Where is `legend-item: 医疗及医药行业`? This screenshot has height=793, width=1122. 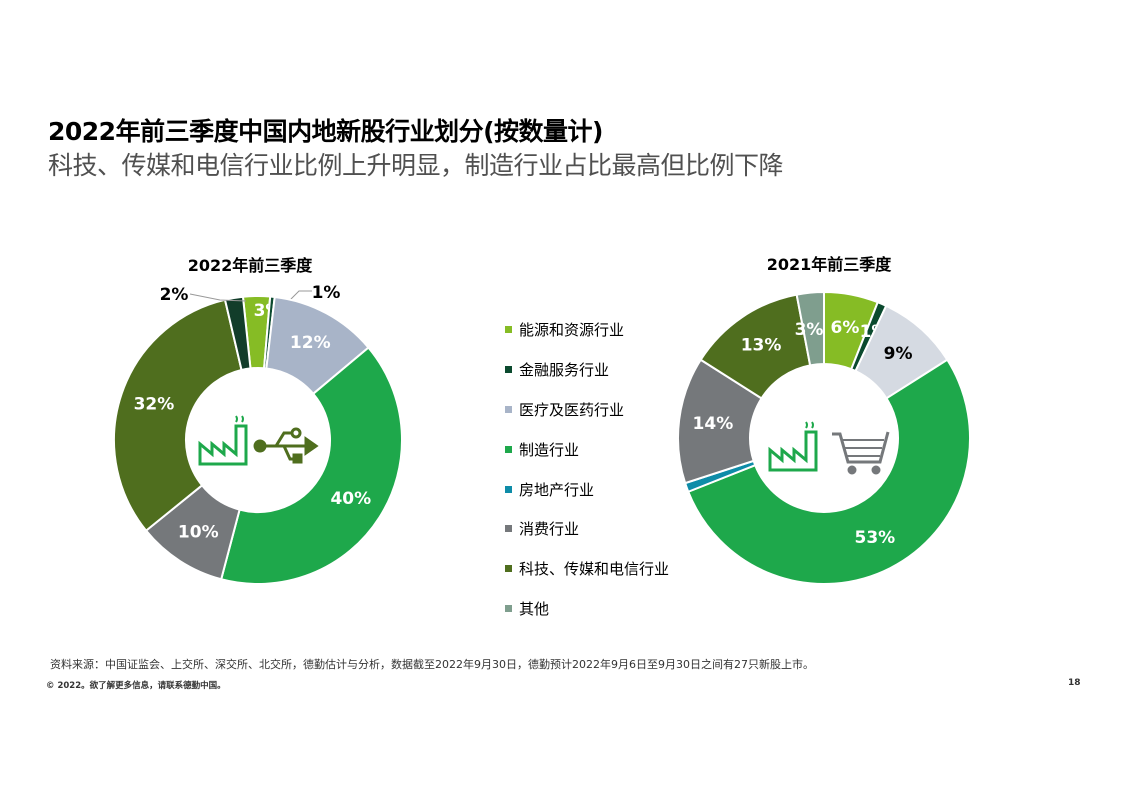 legend-item: 医疗及医药行业 is located at coordinates (587, 410).